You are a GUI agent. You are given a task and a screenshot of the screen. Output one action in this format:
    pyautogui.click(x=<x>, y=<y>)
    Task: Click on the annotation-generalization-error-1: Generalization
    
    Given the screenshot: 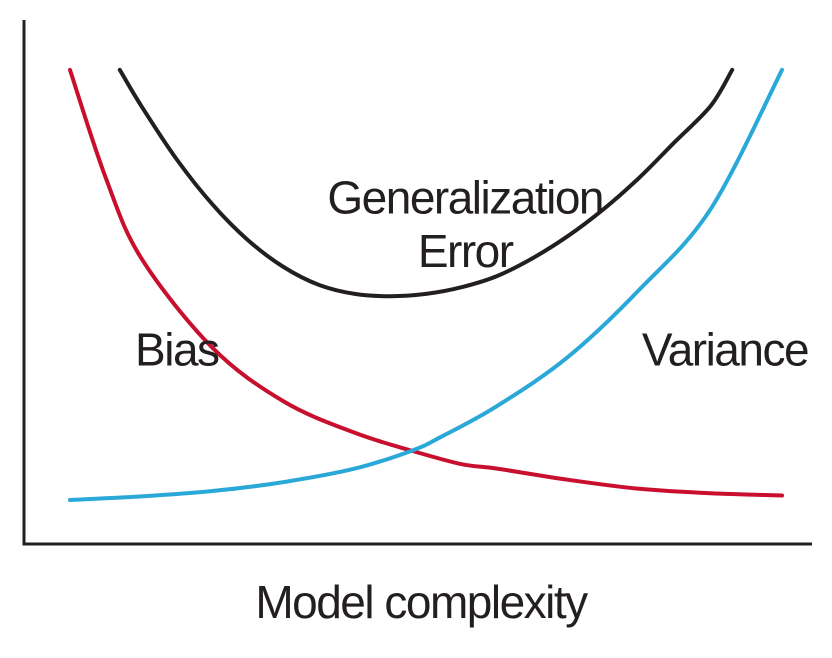 What is the action you would take?
    pyautogui.click(x=465, y=197)
    